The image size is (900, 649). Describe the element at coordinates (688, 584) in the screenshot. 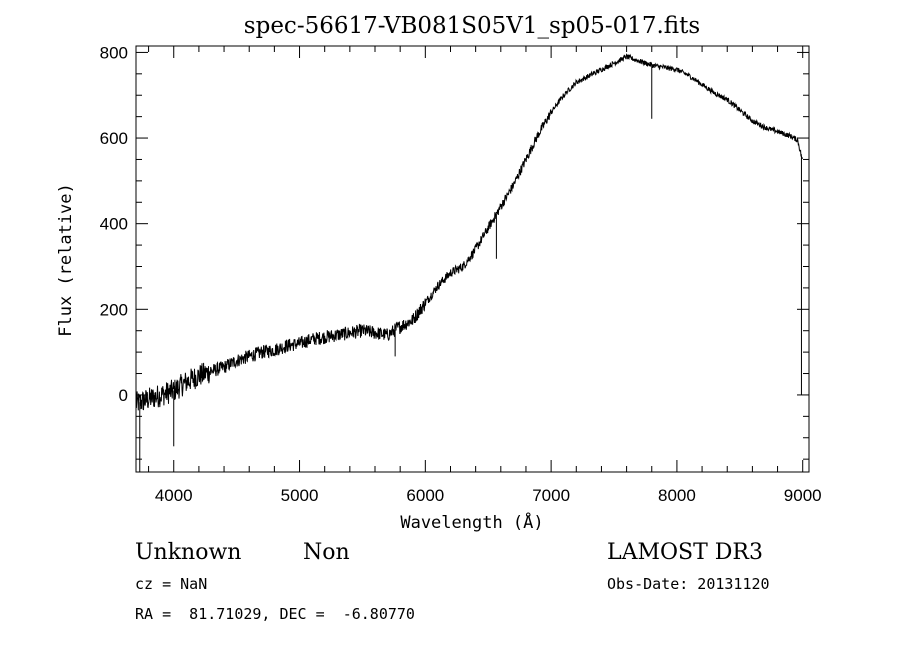

I see `obs-date-text: Obs-Date: 20131120` at that location.